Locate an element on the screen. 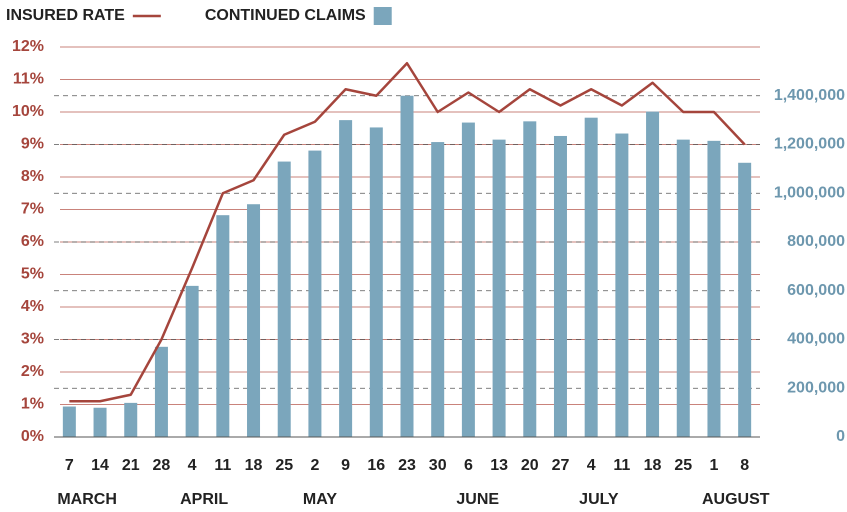 Image resolution: width=847 pixels, height=512 pixels. y-tick-label: 5% is located at coordinates (32, 274).